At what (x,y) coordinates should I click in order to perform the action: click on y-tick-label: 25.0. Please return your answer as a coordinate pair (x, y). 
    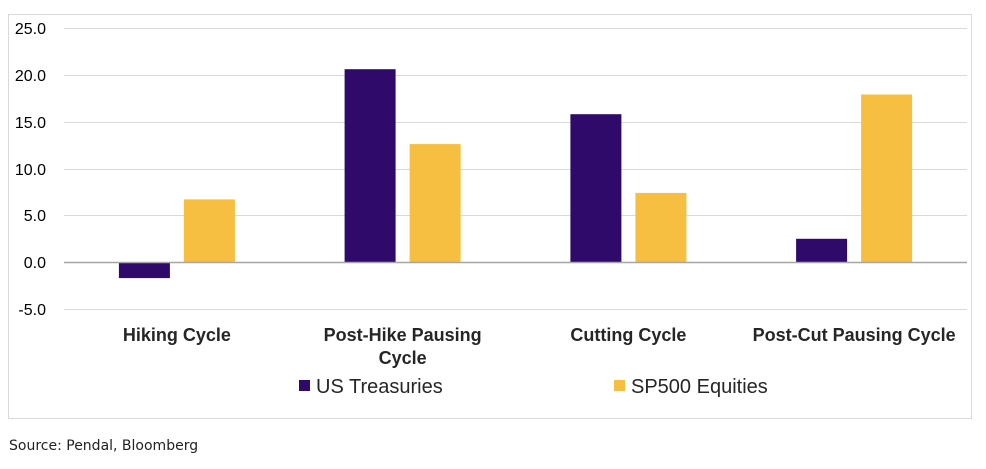
    Looking at the image, I should click on (30, 29).